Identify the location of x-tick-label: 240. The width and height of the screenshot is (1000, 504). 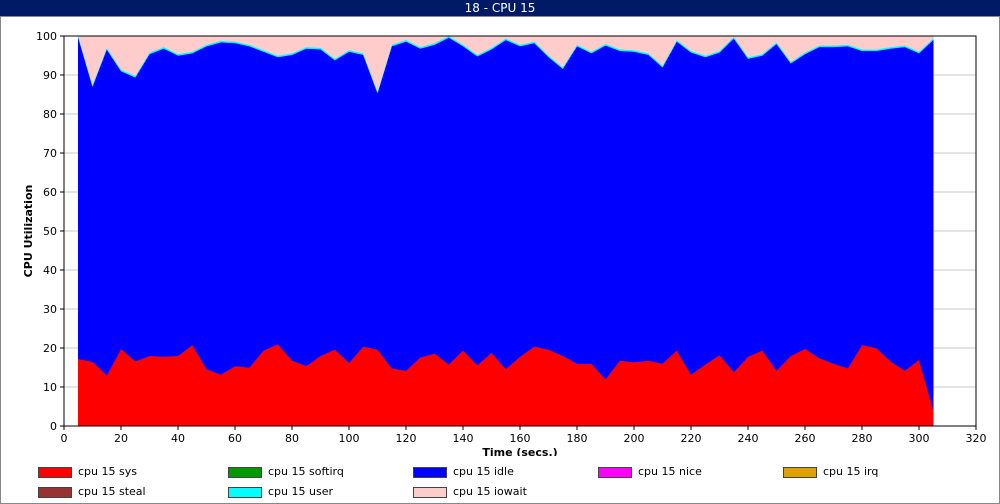
(748, 438).